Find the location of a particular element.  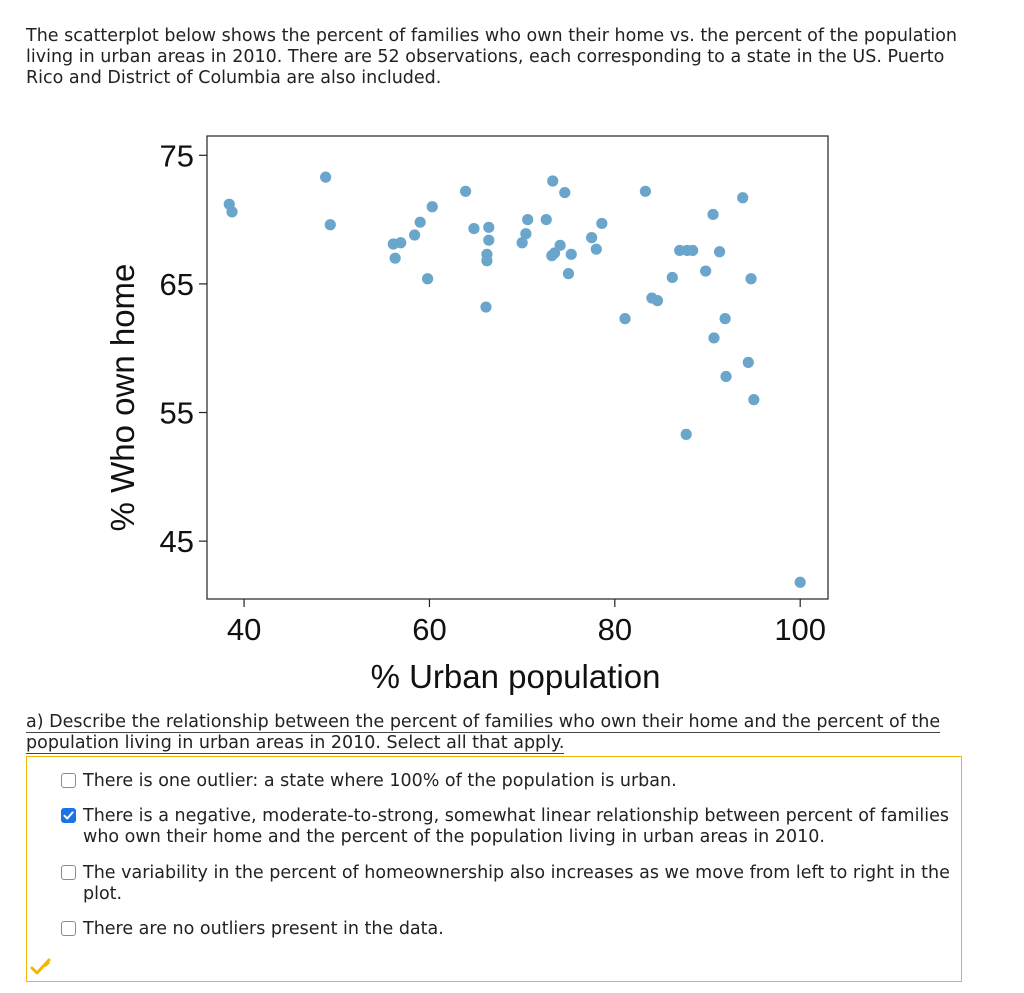

x-axis-label: % Urban population is located at coordinates (516, 676).